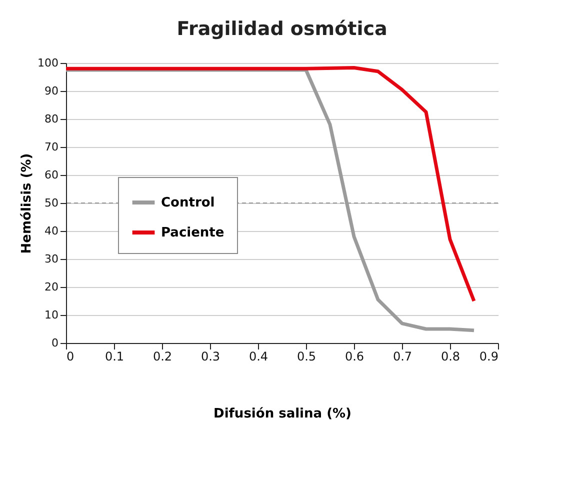  Describe the element at coordinates (192, 233) in the screenshot. I see `legend-label: Paciente` at that location.